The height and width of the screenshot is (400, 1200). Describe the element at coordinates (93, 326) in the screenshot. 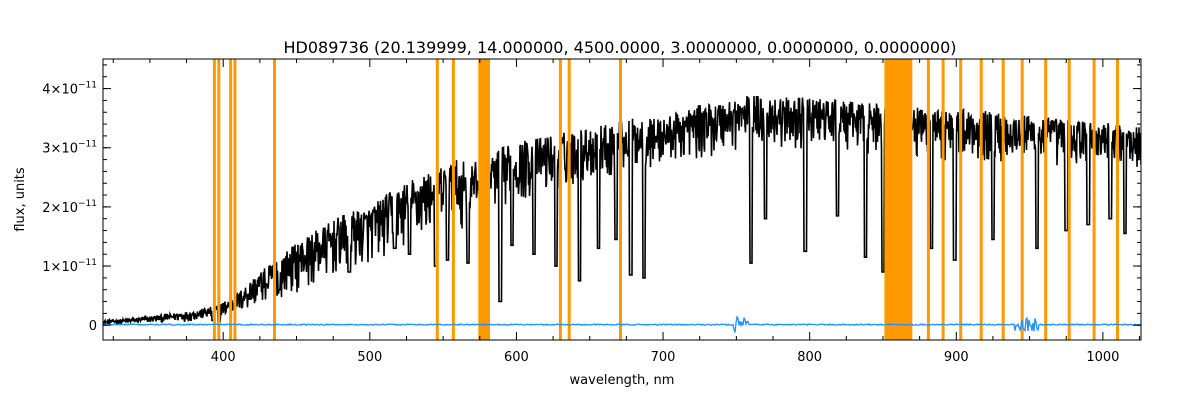

I see `y-tick-label: 0` at that location.